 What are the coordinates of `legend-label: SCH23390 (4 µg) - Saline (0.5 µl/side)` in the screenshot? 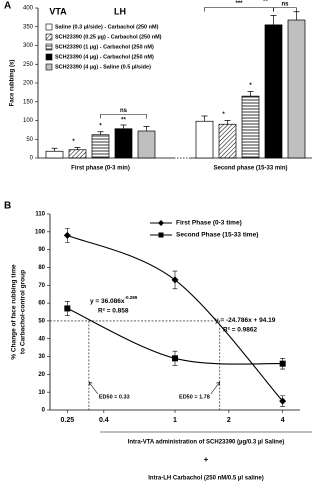 It's located at (103, 67).